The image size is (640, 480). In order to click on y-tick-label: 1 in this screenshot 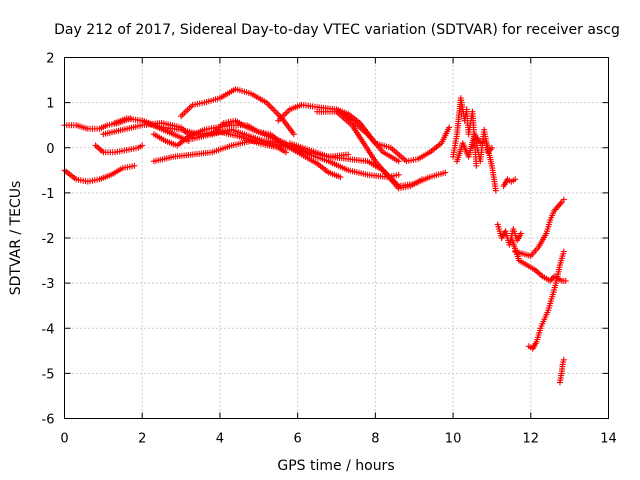, I will do `click(50, 104)`.